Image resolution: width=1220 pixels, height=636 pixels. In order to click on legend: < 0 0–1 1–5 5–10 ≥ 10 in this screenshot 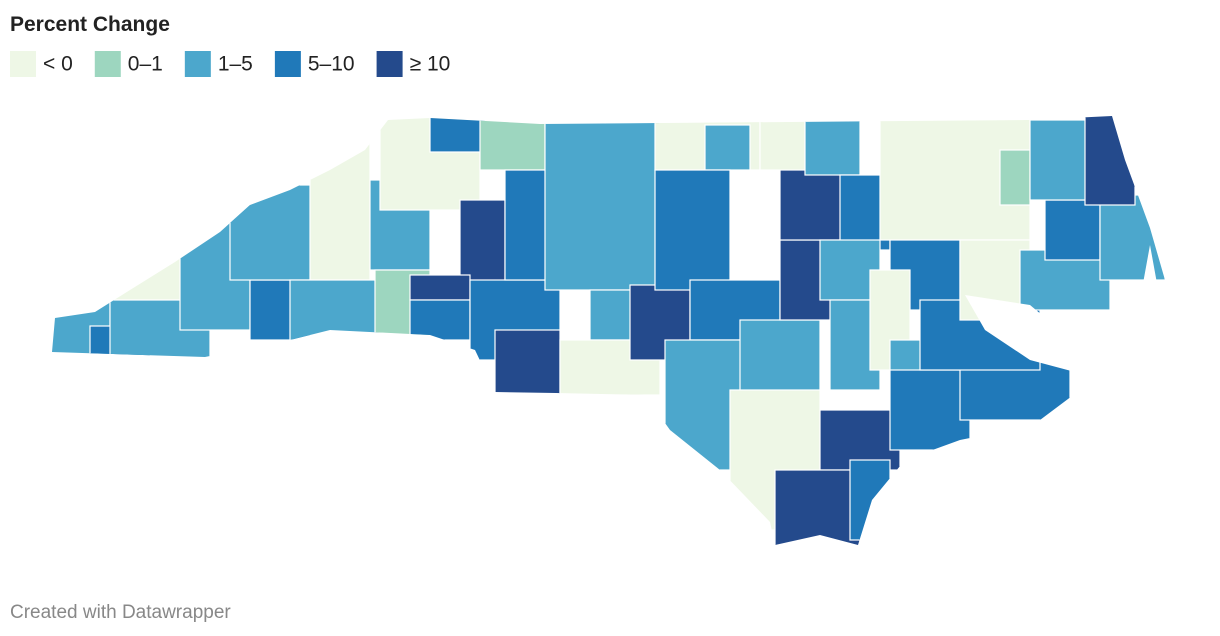, I will do `click(230, 64)`.